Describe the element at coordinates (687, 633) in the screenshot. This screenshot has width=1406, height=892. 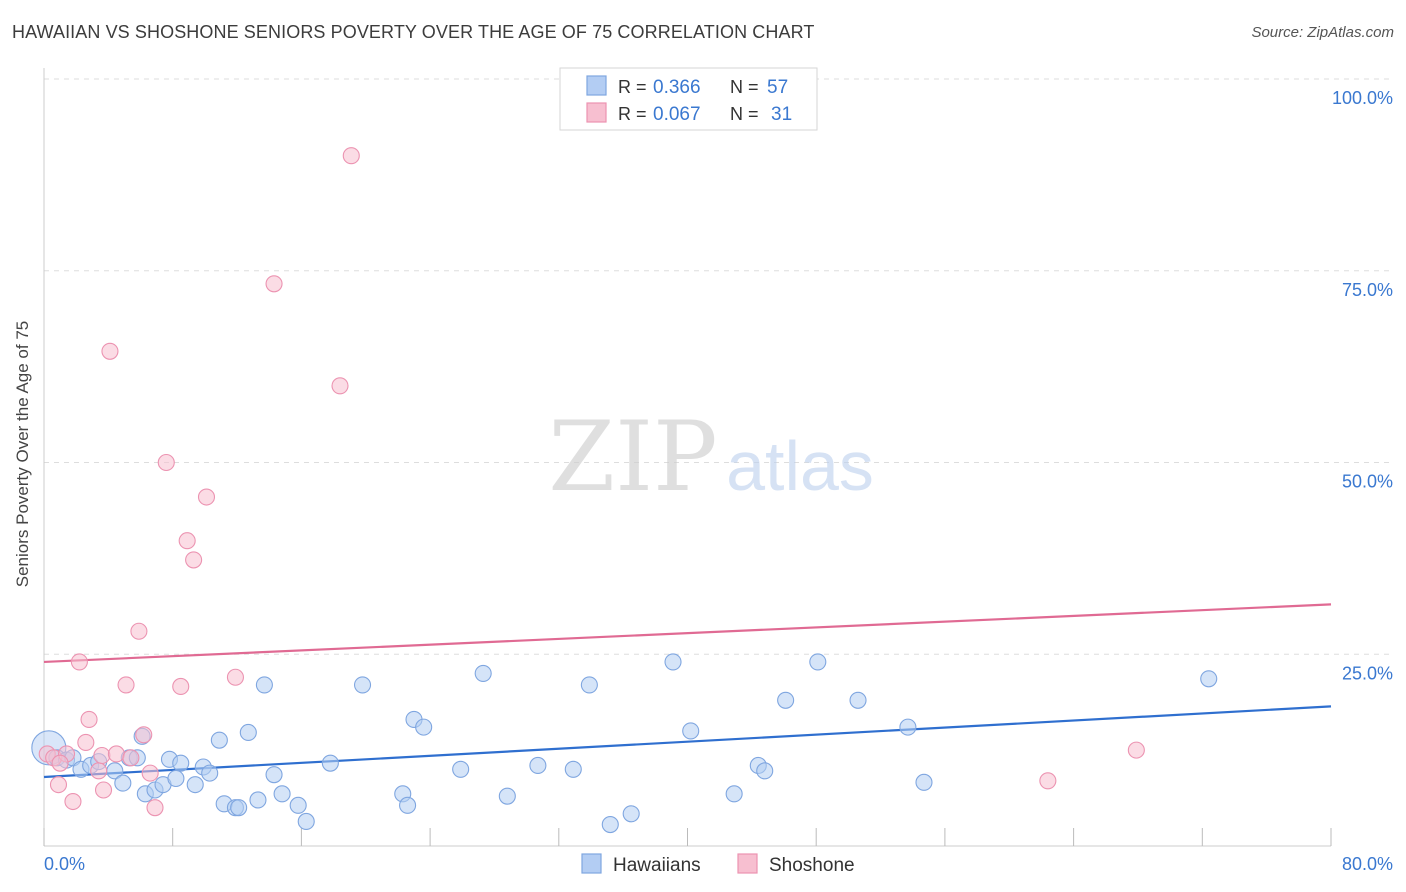
I see `trend-line-shoshone` at that location.